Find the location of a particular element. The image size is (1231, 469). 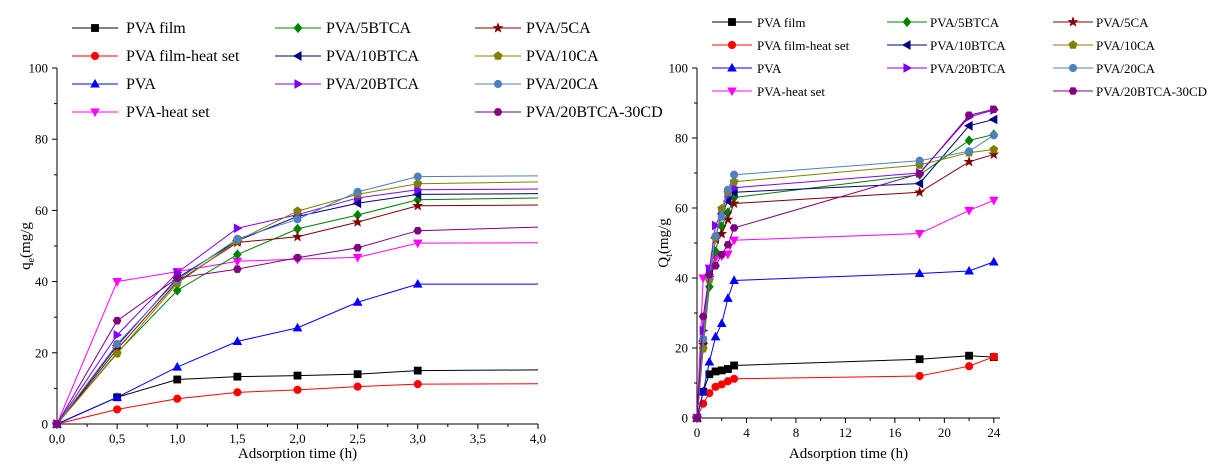

x-tick-label: 2,5 is located at coordinates (358, 438).